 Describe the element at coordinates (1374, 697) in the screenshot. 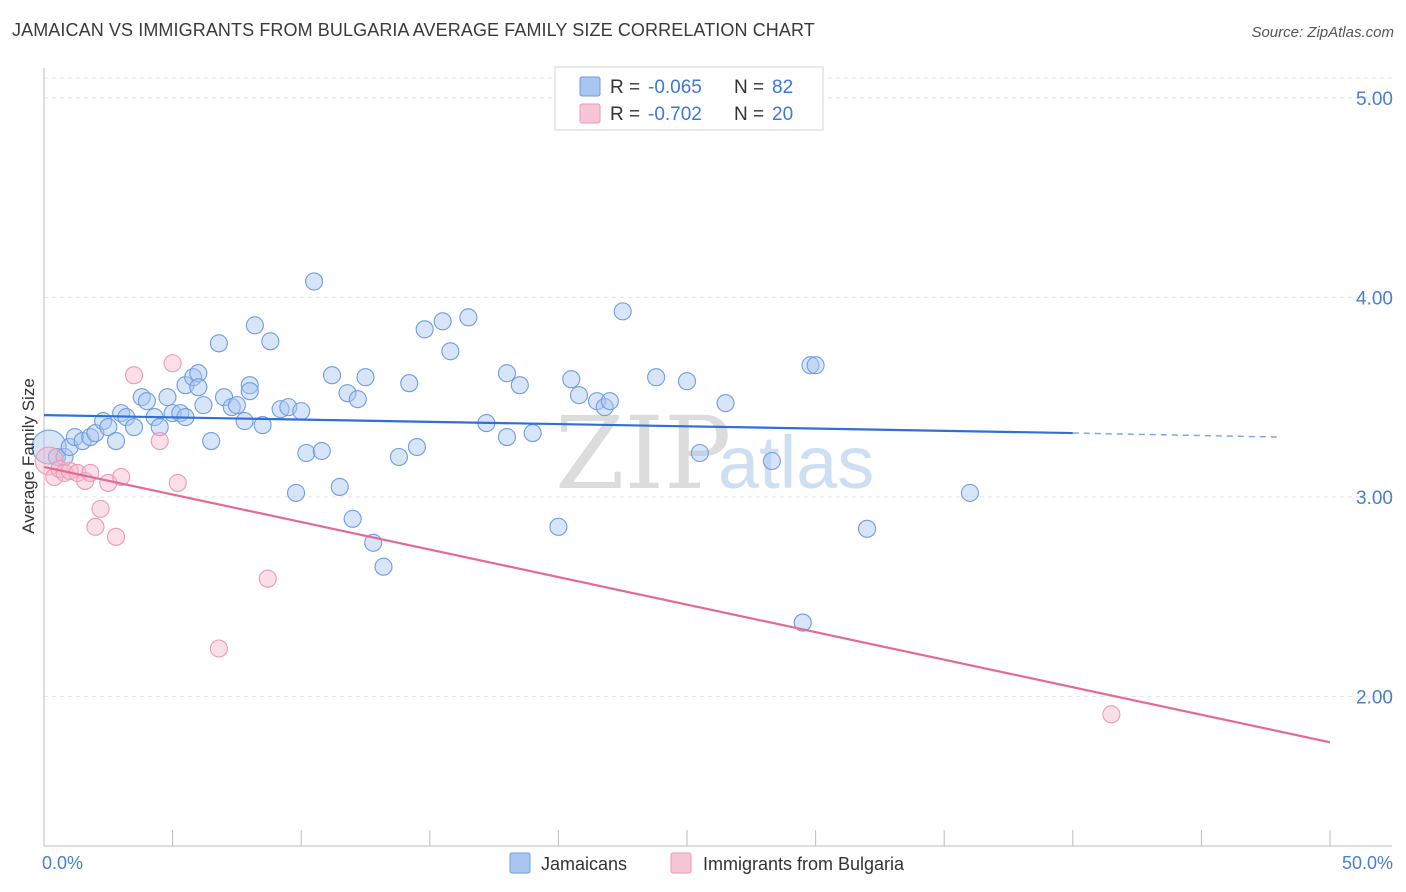

I see `y-tick-label: 2.00` at that location.